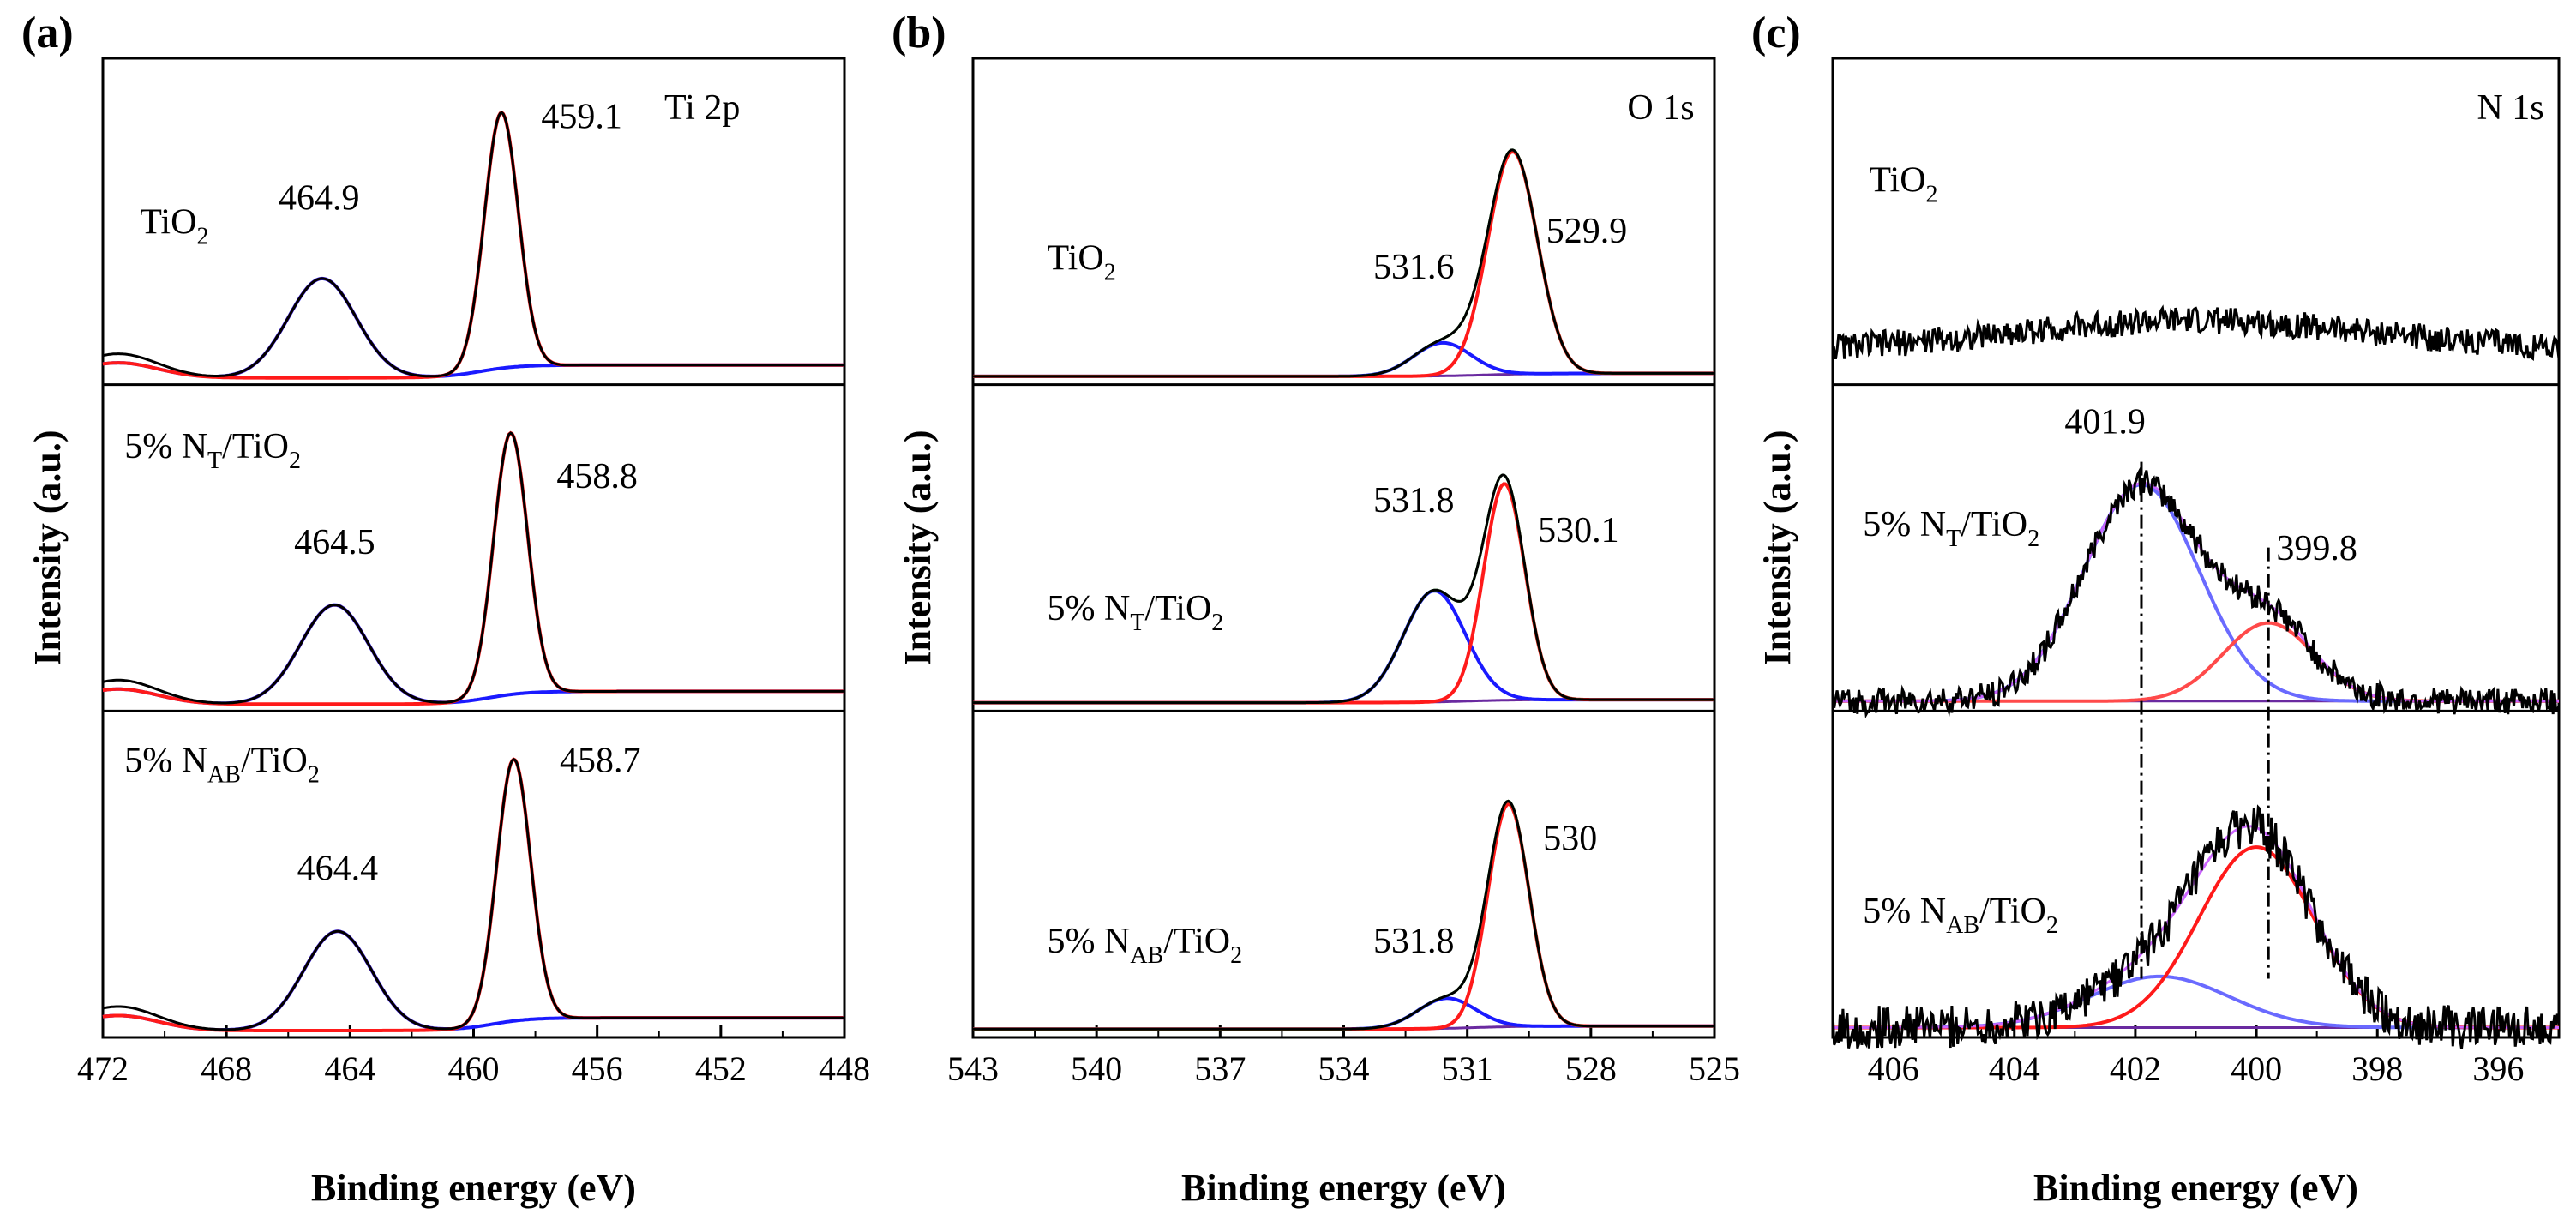 This screenshot has width=2576, height=1226. Describe the element at coordinates (721, 1068) in the screenshot. I see `x-tick-label: 452` at that location.